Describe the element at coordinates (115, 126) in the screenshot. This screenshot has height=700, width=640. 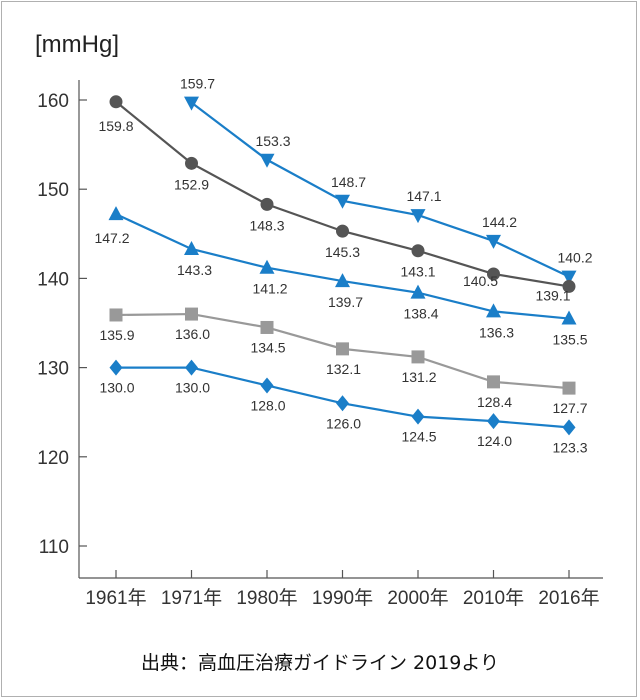
I see `data-label: 159.8` at that location.